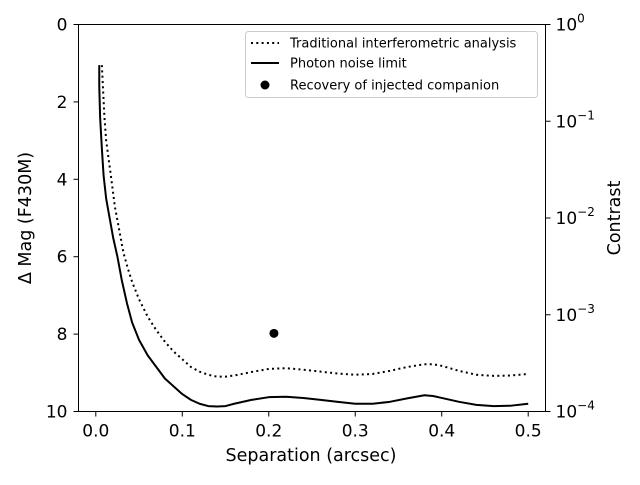  Describe the element at coordinates (62, 180) in the screenshot. I see `y-tick-label: 4` at that location.